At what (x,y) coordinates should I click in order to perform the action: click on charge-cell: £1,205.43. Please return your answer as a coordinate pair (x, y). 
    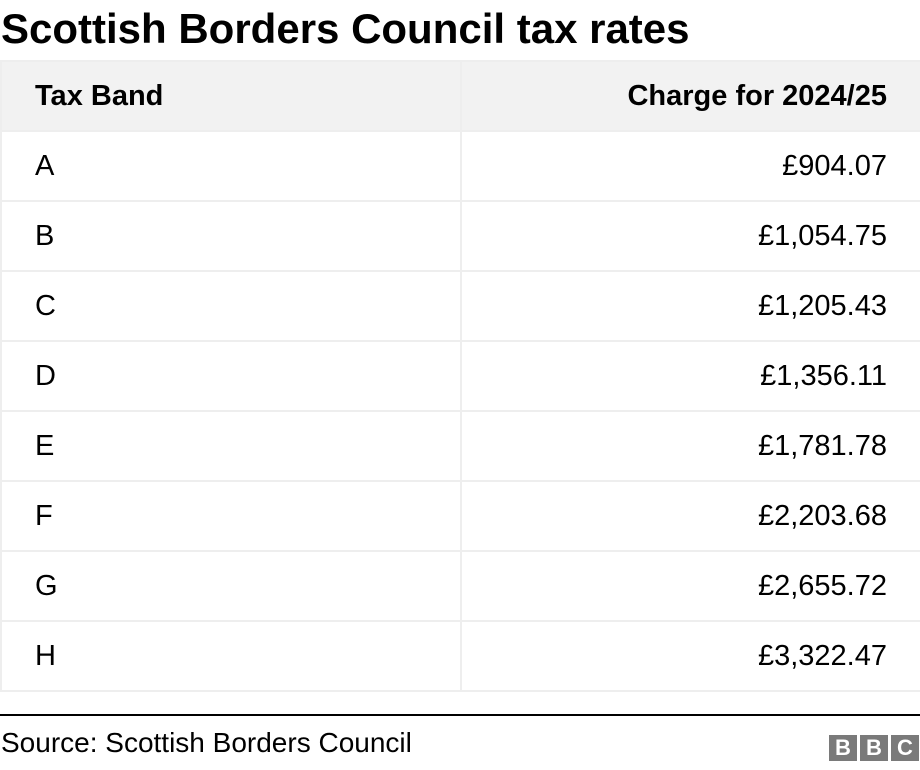
    Looking at the image, I should click on (690, 306).